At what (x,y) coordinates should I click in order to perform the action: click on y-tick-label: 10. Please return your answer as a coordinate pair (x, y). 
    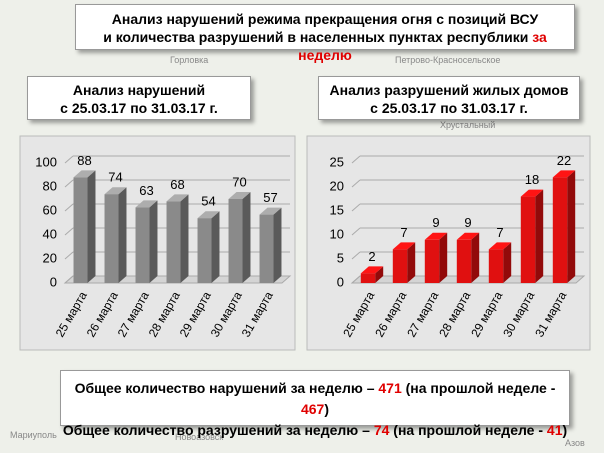
    Looking at the image, I should click on (337, 233).